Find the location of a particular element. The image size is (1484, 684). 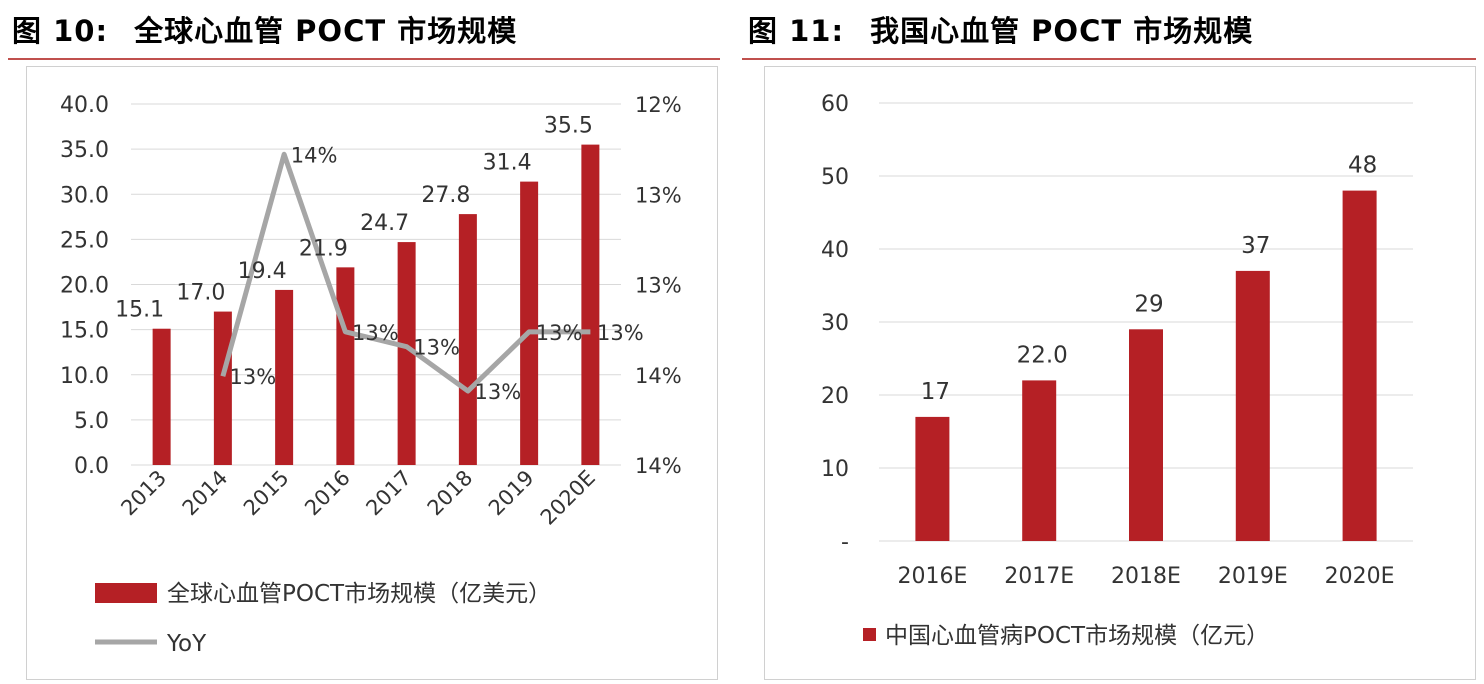

figure-10-title: 图 10: 全球心血管 POCT 市场规模 is located at coordinates (264, 29).